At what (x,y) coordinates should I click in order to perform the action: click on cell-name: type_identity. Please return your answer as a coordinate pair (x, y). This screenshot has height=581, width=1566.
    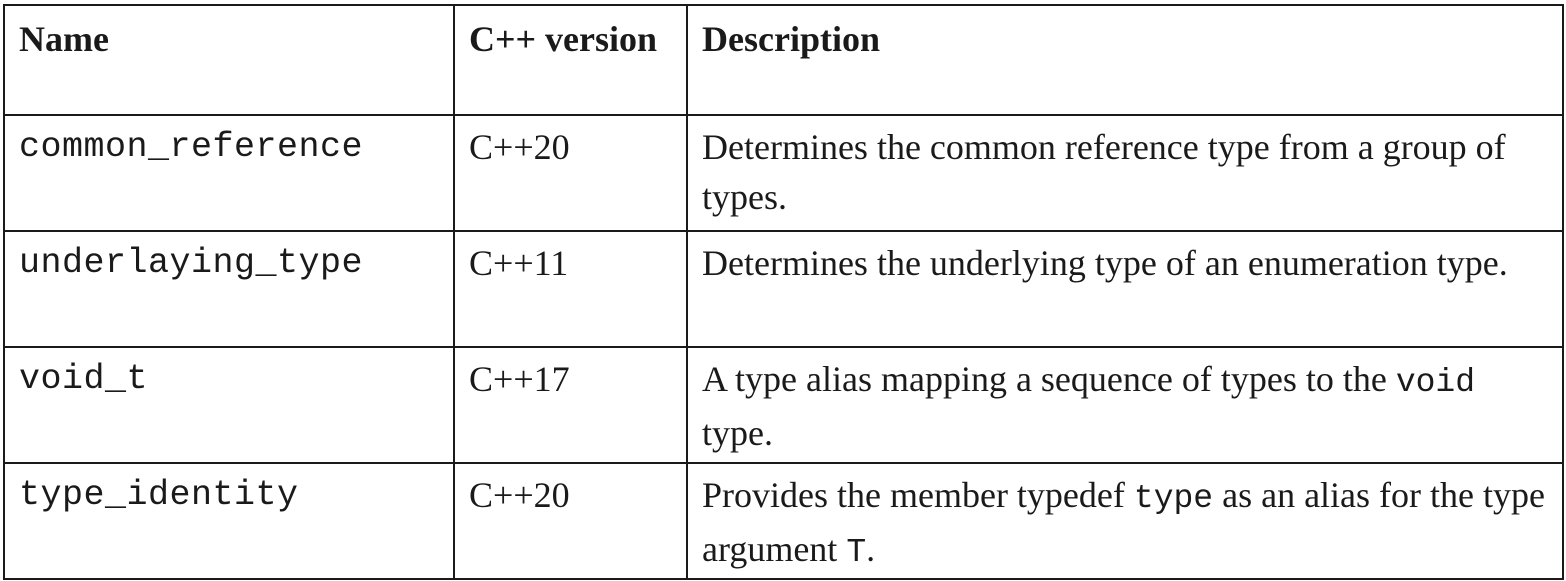
    Looking at the image, I should click on (229, 521).